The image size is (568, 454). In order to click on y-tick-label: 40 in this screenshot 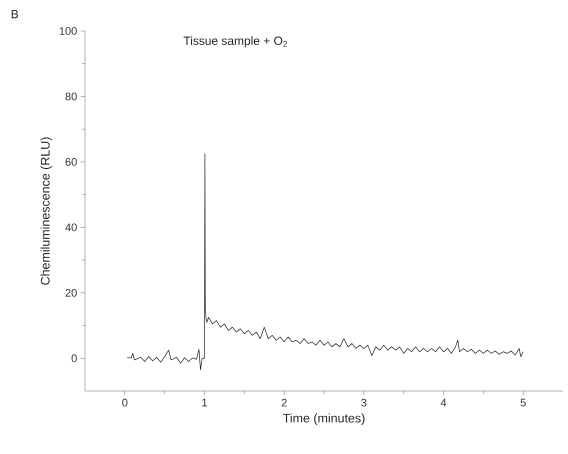, I will do `click(71, 228)`.